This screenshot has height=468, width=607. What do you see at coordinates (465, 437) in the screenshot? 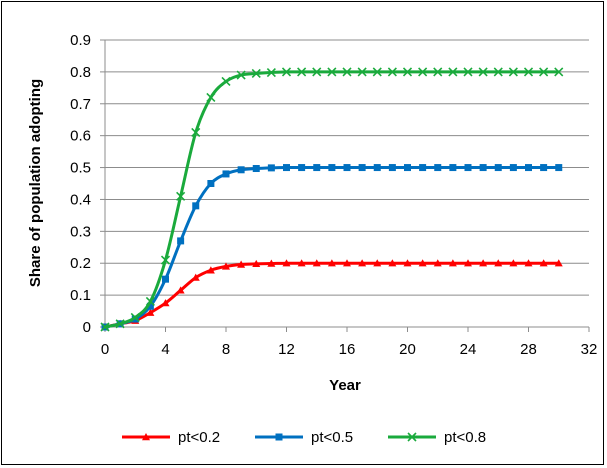
I see `legend-label: pt<0.8` at bounding box center [465, 437].